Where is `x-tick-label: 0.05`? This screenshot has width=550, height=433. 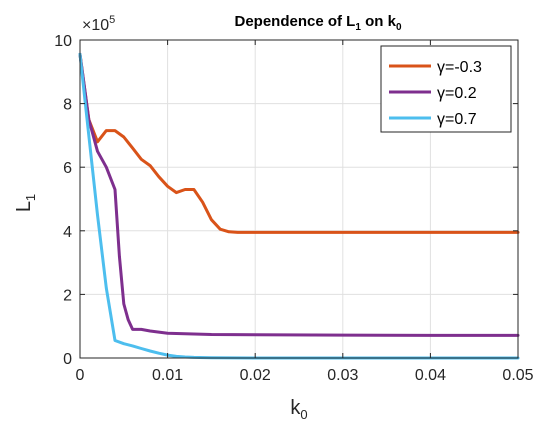 x-tick-label: 0.05 is located at coordinates (517, 375).